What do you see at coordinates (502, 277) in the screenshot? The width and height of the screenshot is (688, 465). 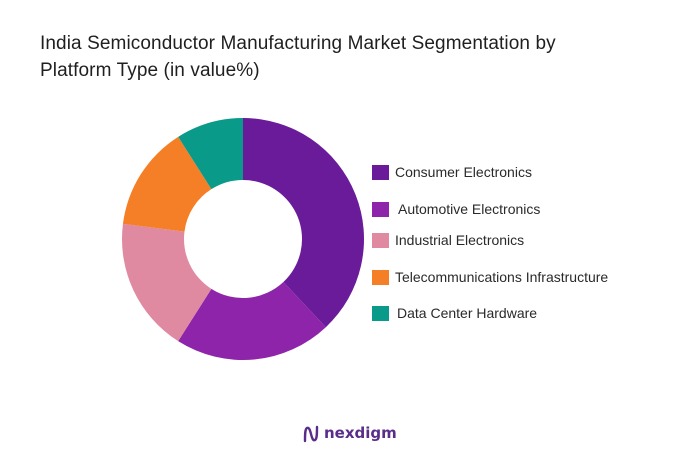 I see `legend-label: Telecommunications Infrastructure` at bounding box center [502, 277].